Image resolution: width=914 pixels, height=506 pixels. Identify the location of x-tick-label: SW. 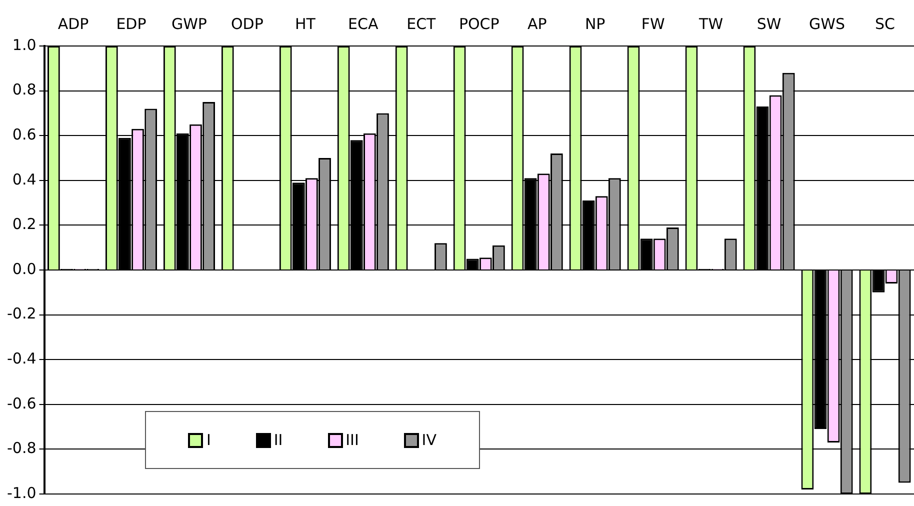
(769, 23).